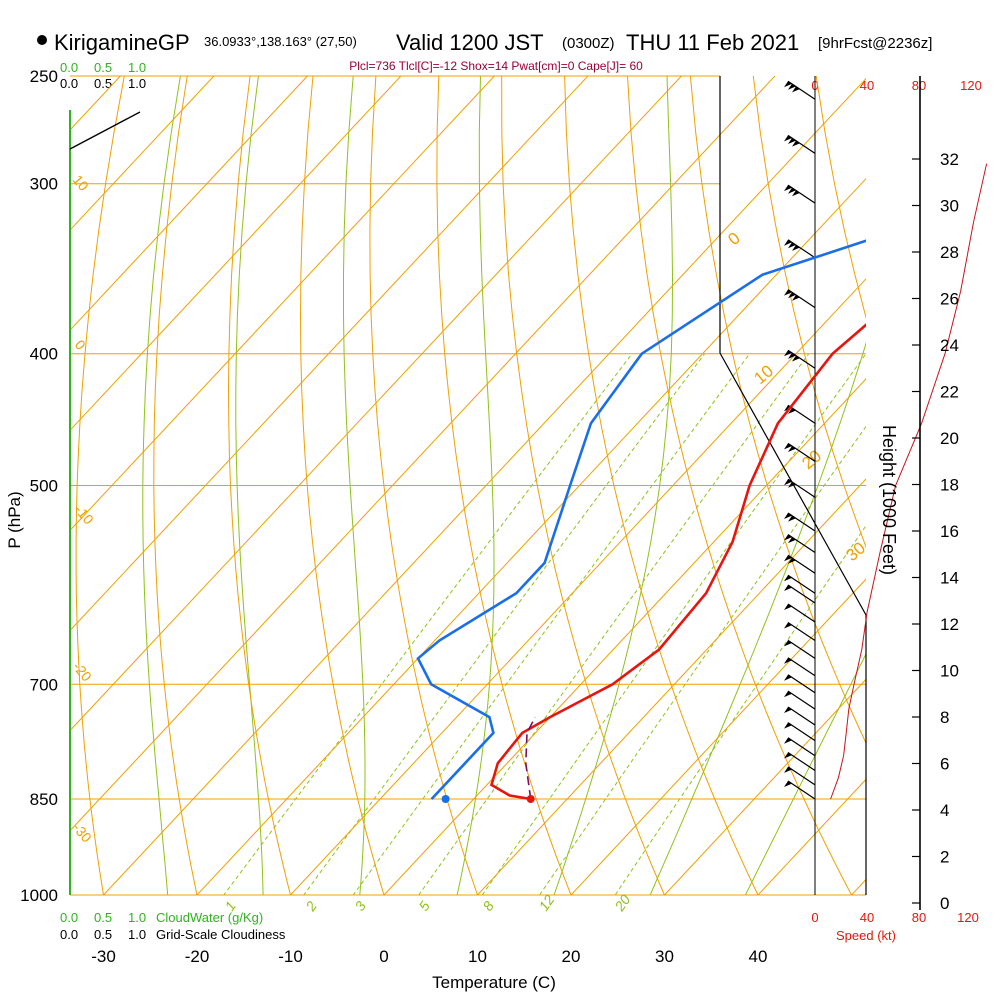 The height and width of the screenshot is (1000, 1000). Describe the element at coordinates (944, 717) in the screenshot. I see `height-tick-label: 8` at that location.